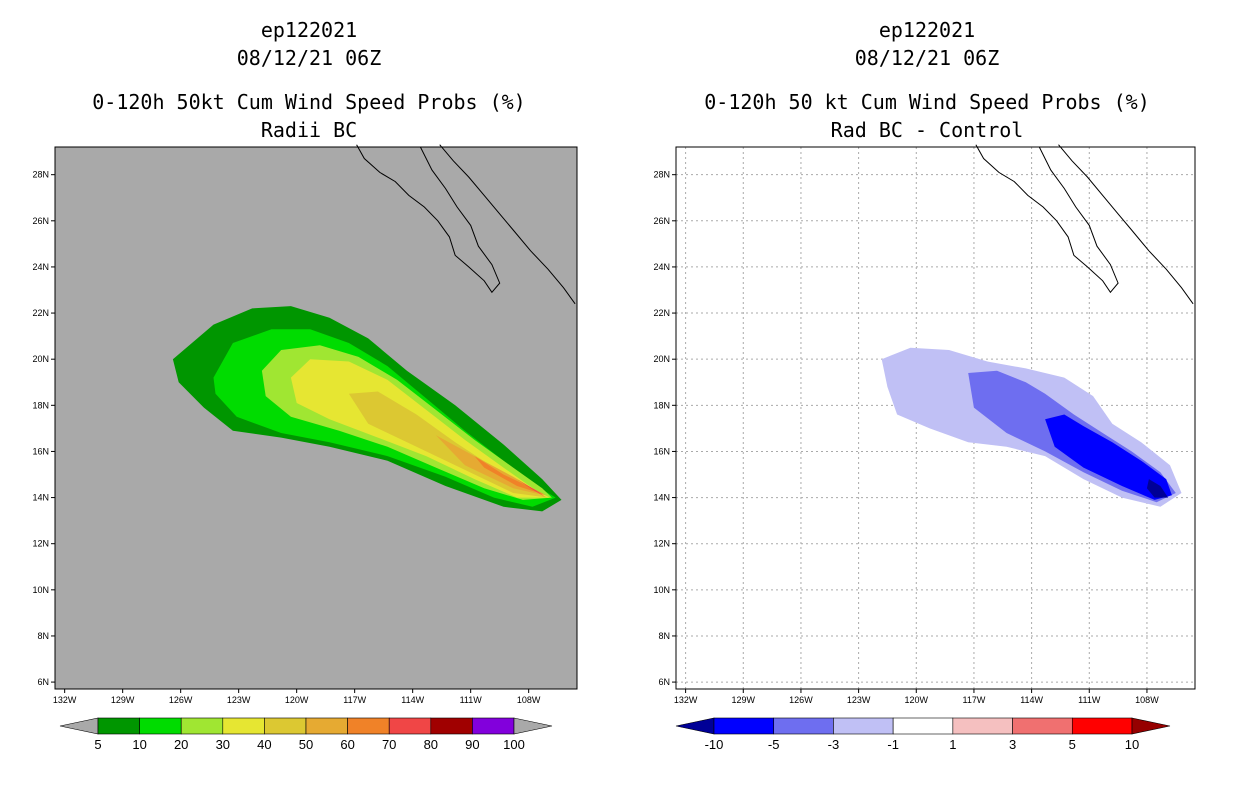  I want to click on contour-level-neg5, so click(1108, 457).